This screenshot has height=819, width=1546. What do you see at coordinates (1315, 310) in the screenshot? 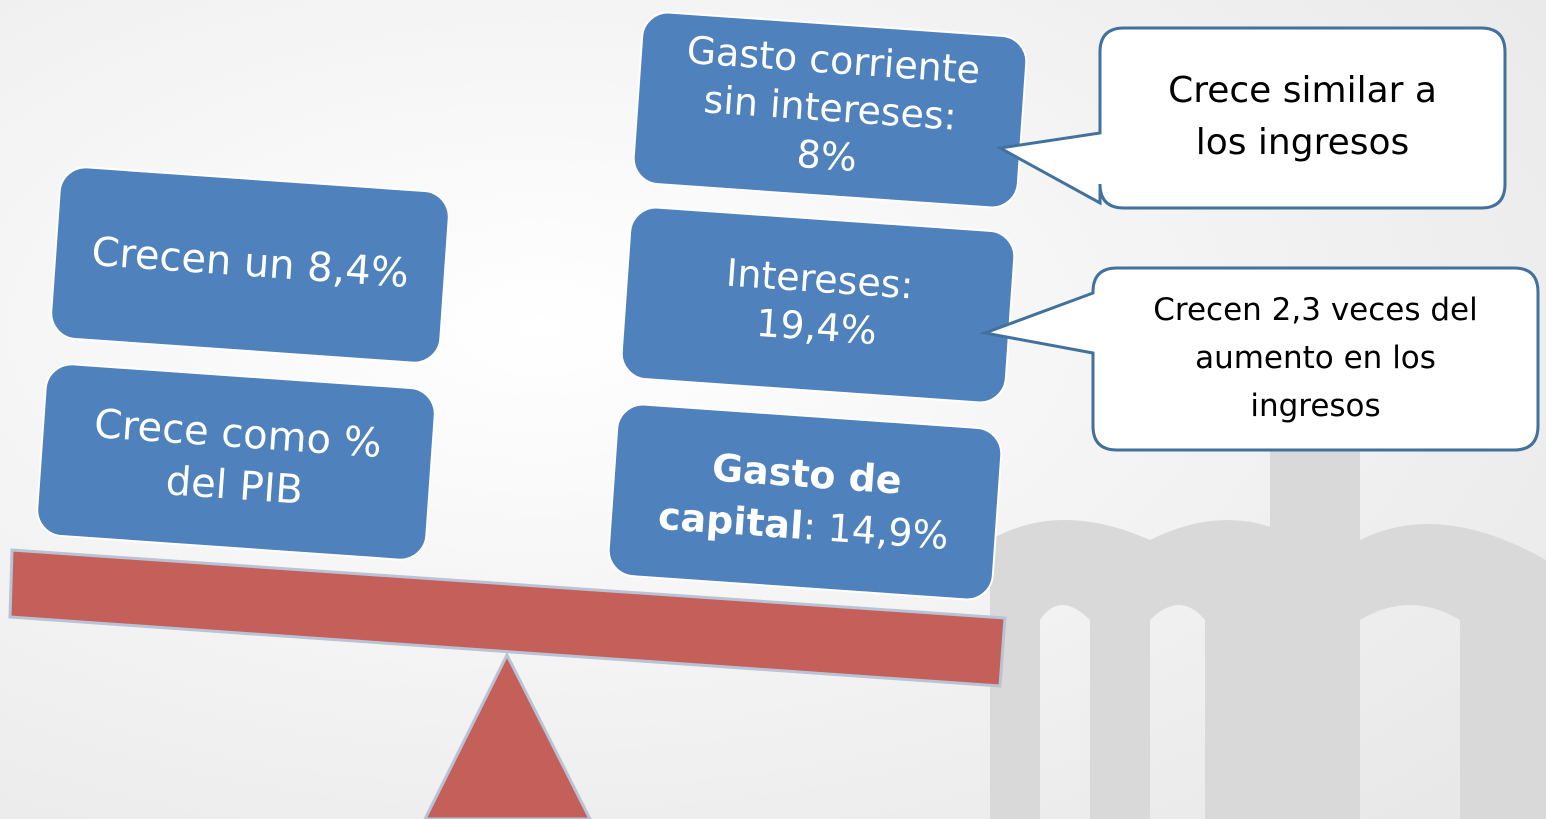
I see `text-line: Crecen 2,3 veces del` at bounding box center [1315, 310].